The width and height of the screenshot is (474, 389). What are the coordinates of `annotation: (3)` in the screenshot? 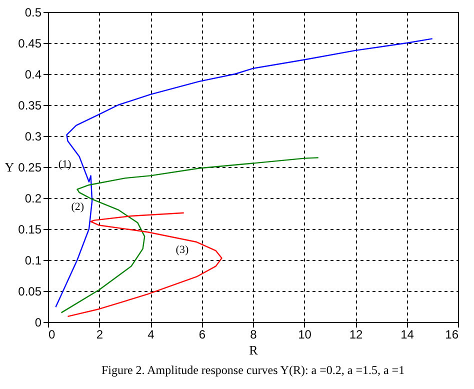 It's located at (182, 250).